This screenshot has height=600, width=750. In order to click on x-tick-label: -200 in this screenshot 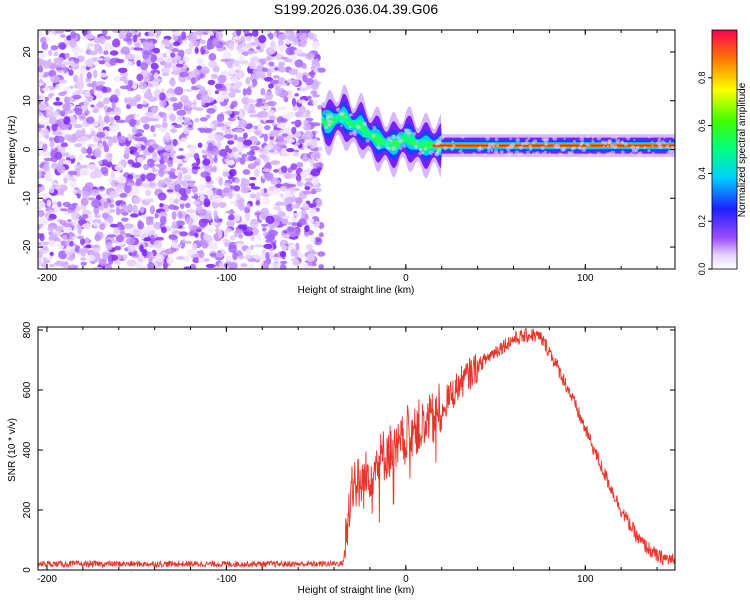, I will do `click(47, 579)`.